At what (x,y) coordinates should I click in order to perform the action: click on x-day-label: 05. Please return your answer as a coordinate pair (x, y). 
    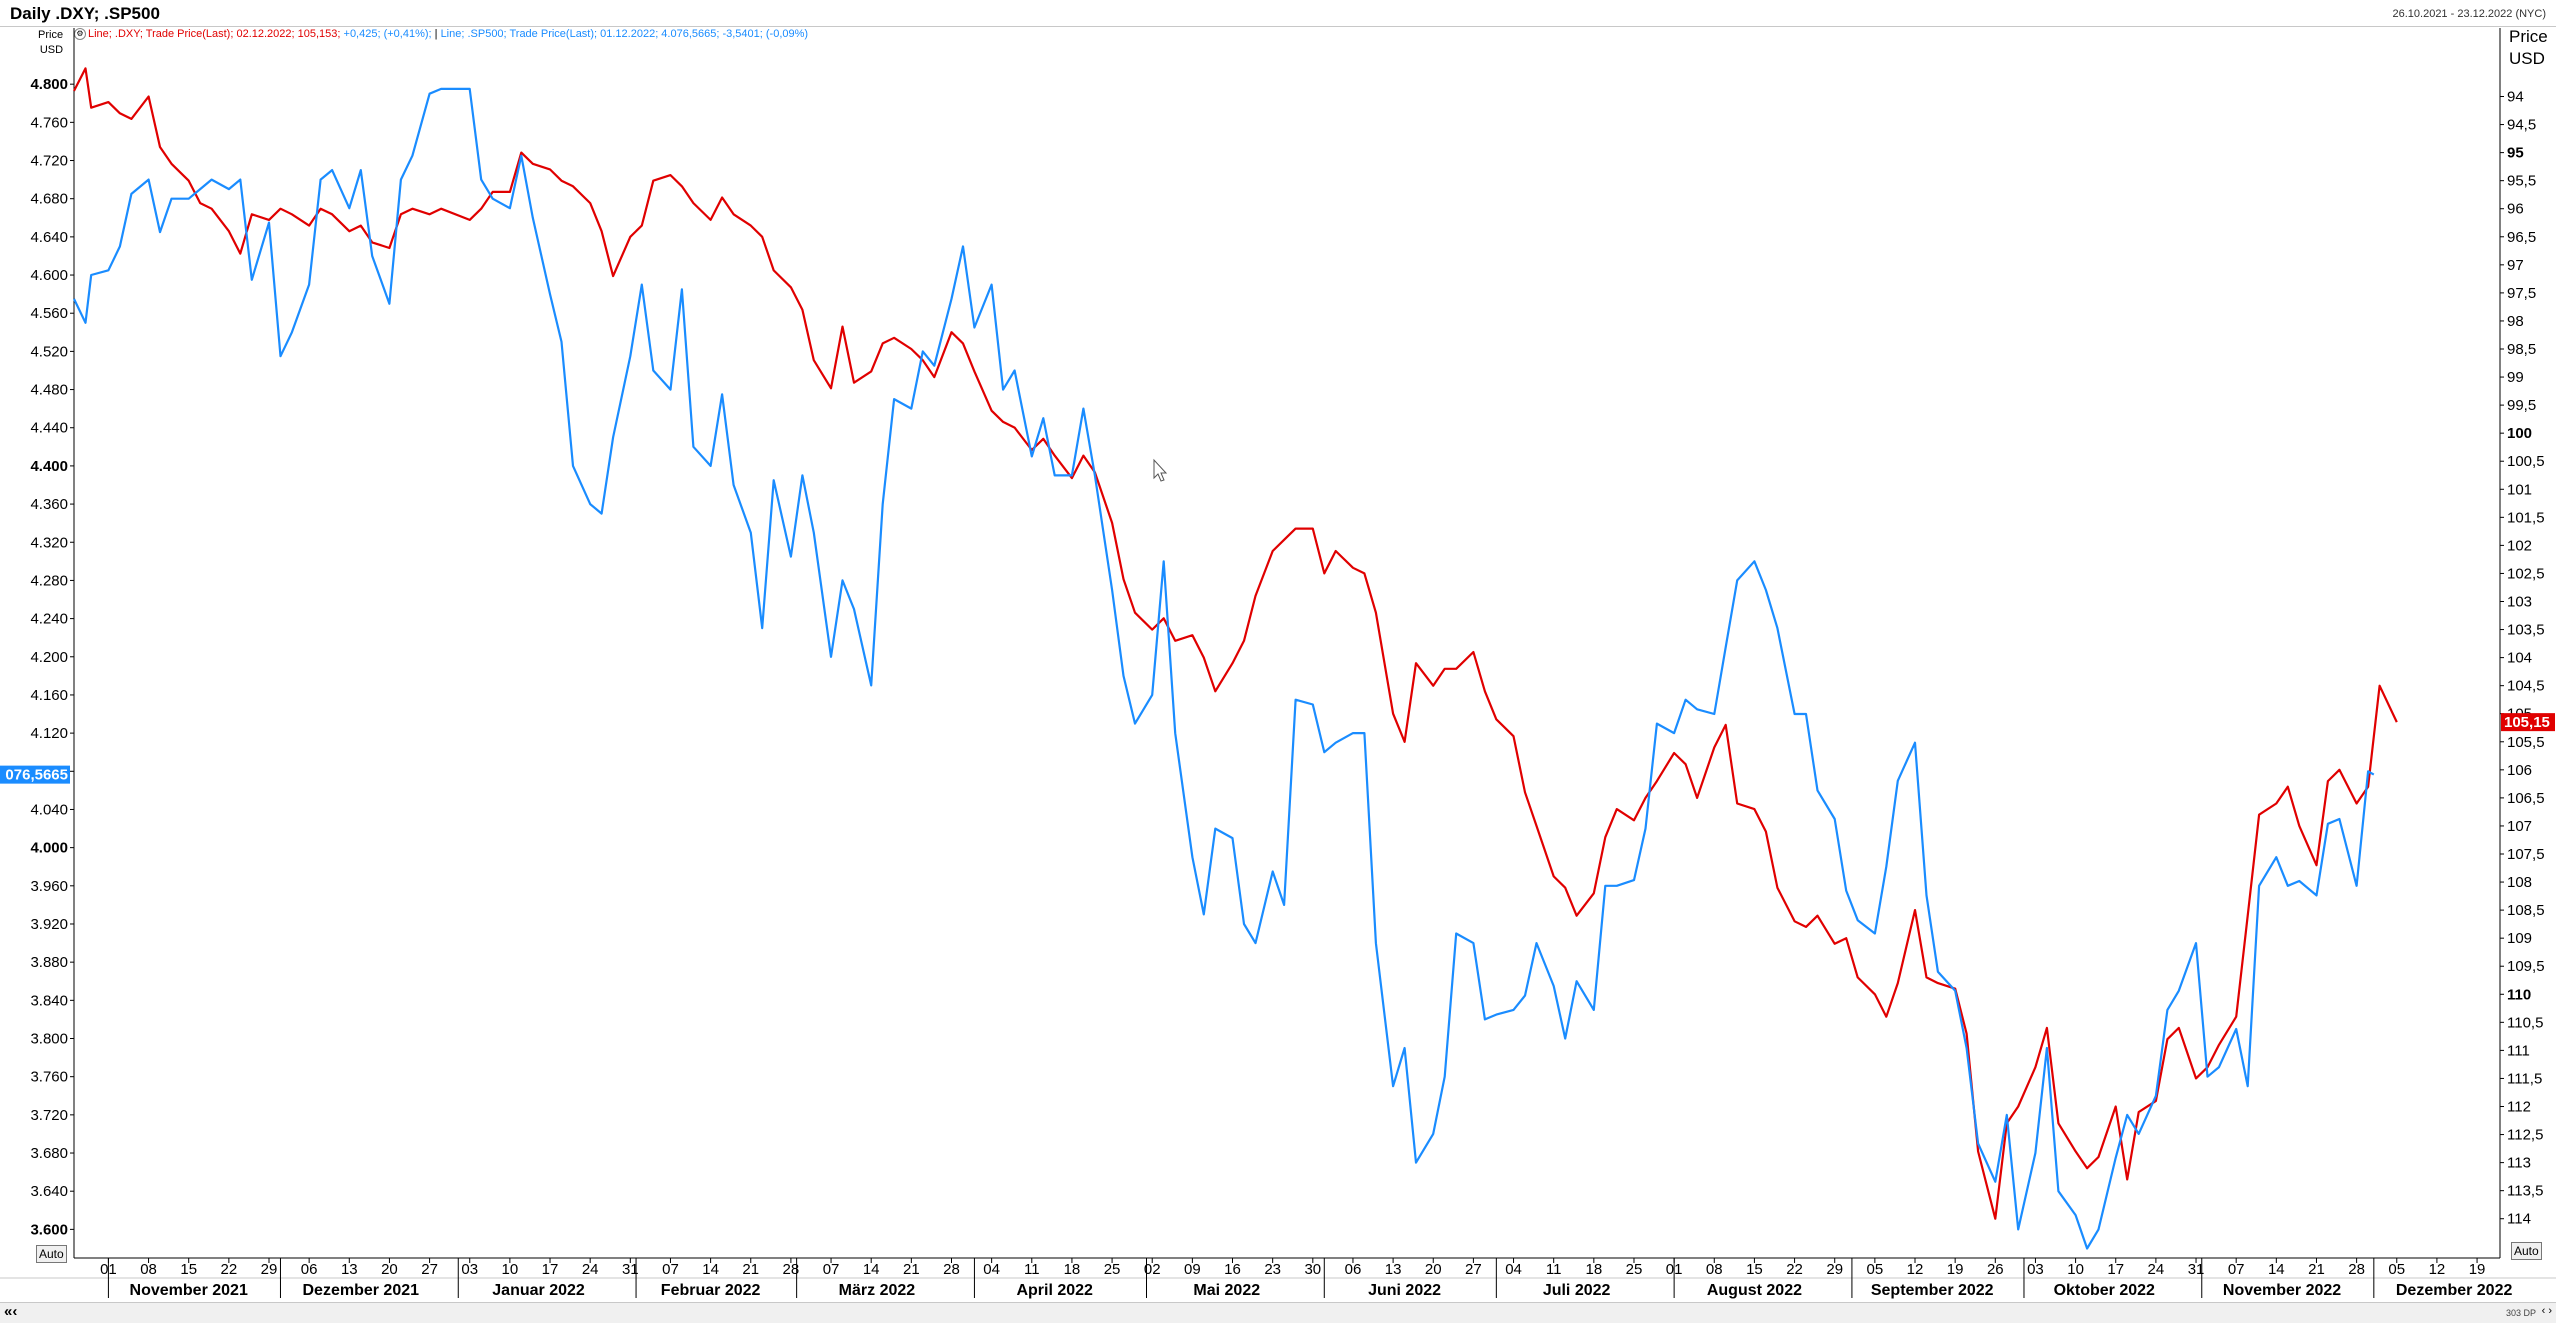
    Looking at the image, I should click on (2396, 1269).